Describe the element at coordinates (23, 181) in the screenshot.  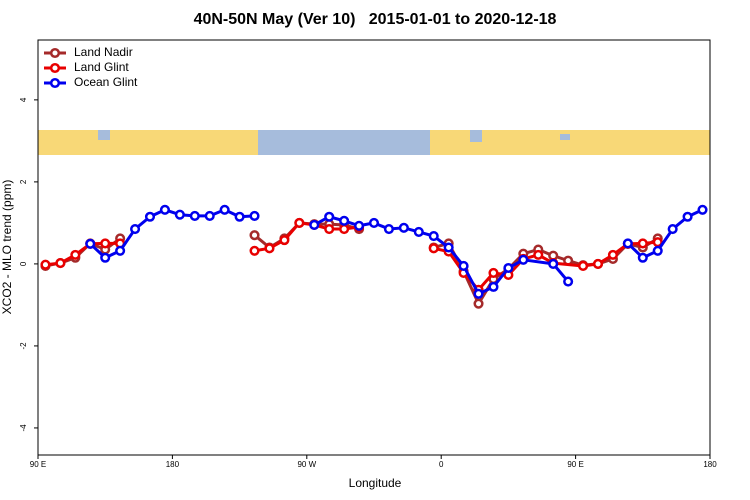
I see `y-tick-label: 2` at that location.